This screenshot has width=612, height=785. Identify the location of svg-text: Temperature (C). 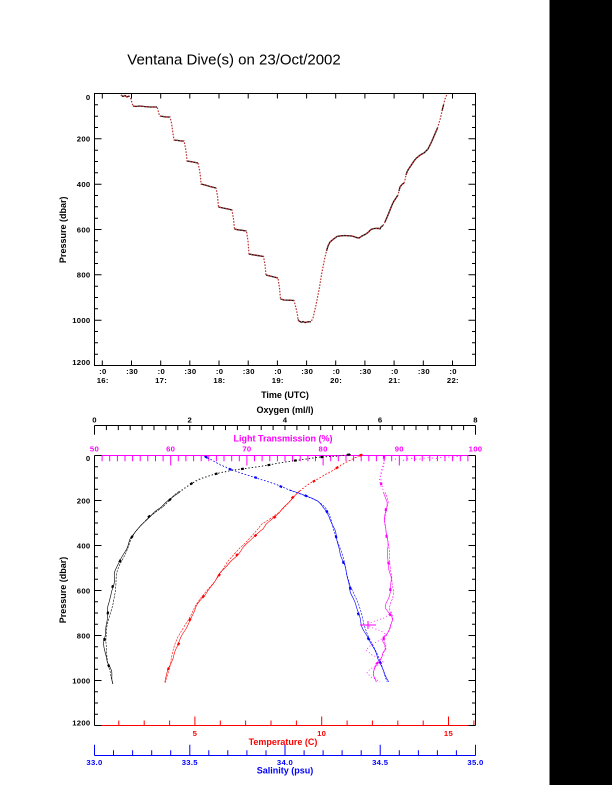
(283, 742).